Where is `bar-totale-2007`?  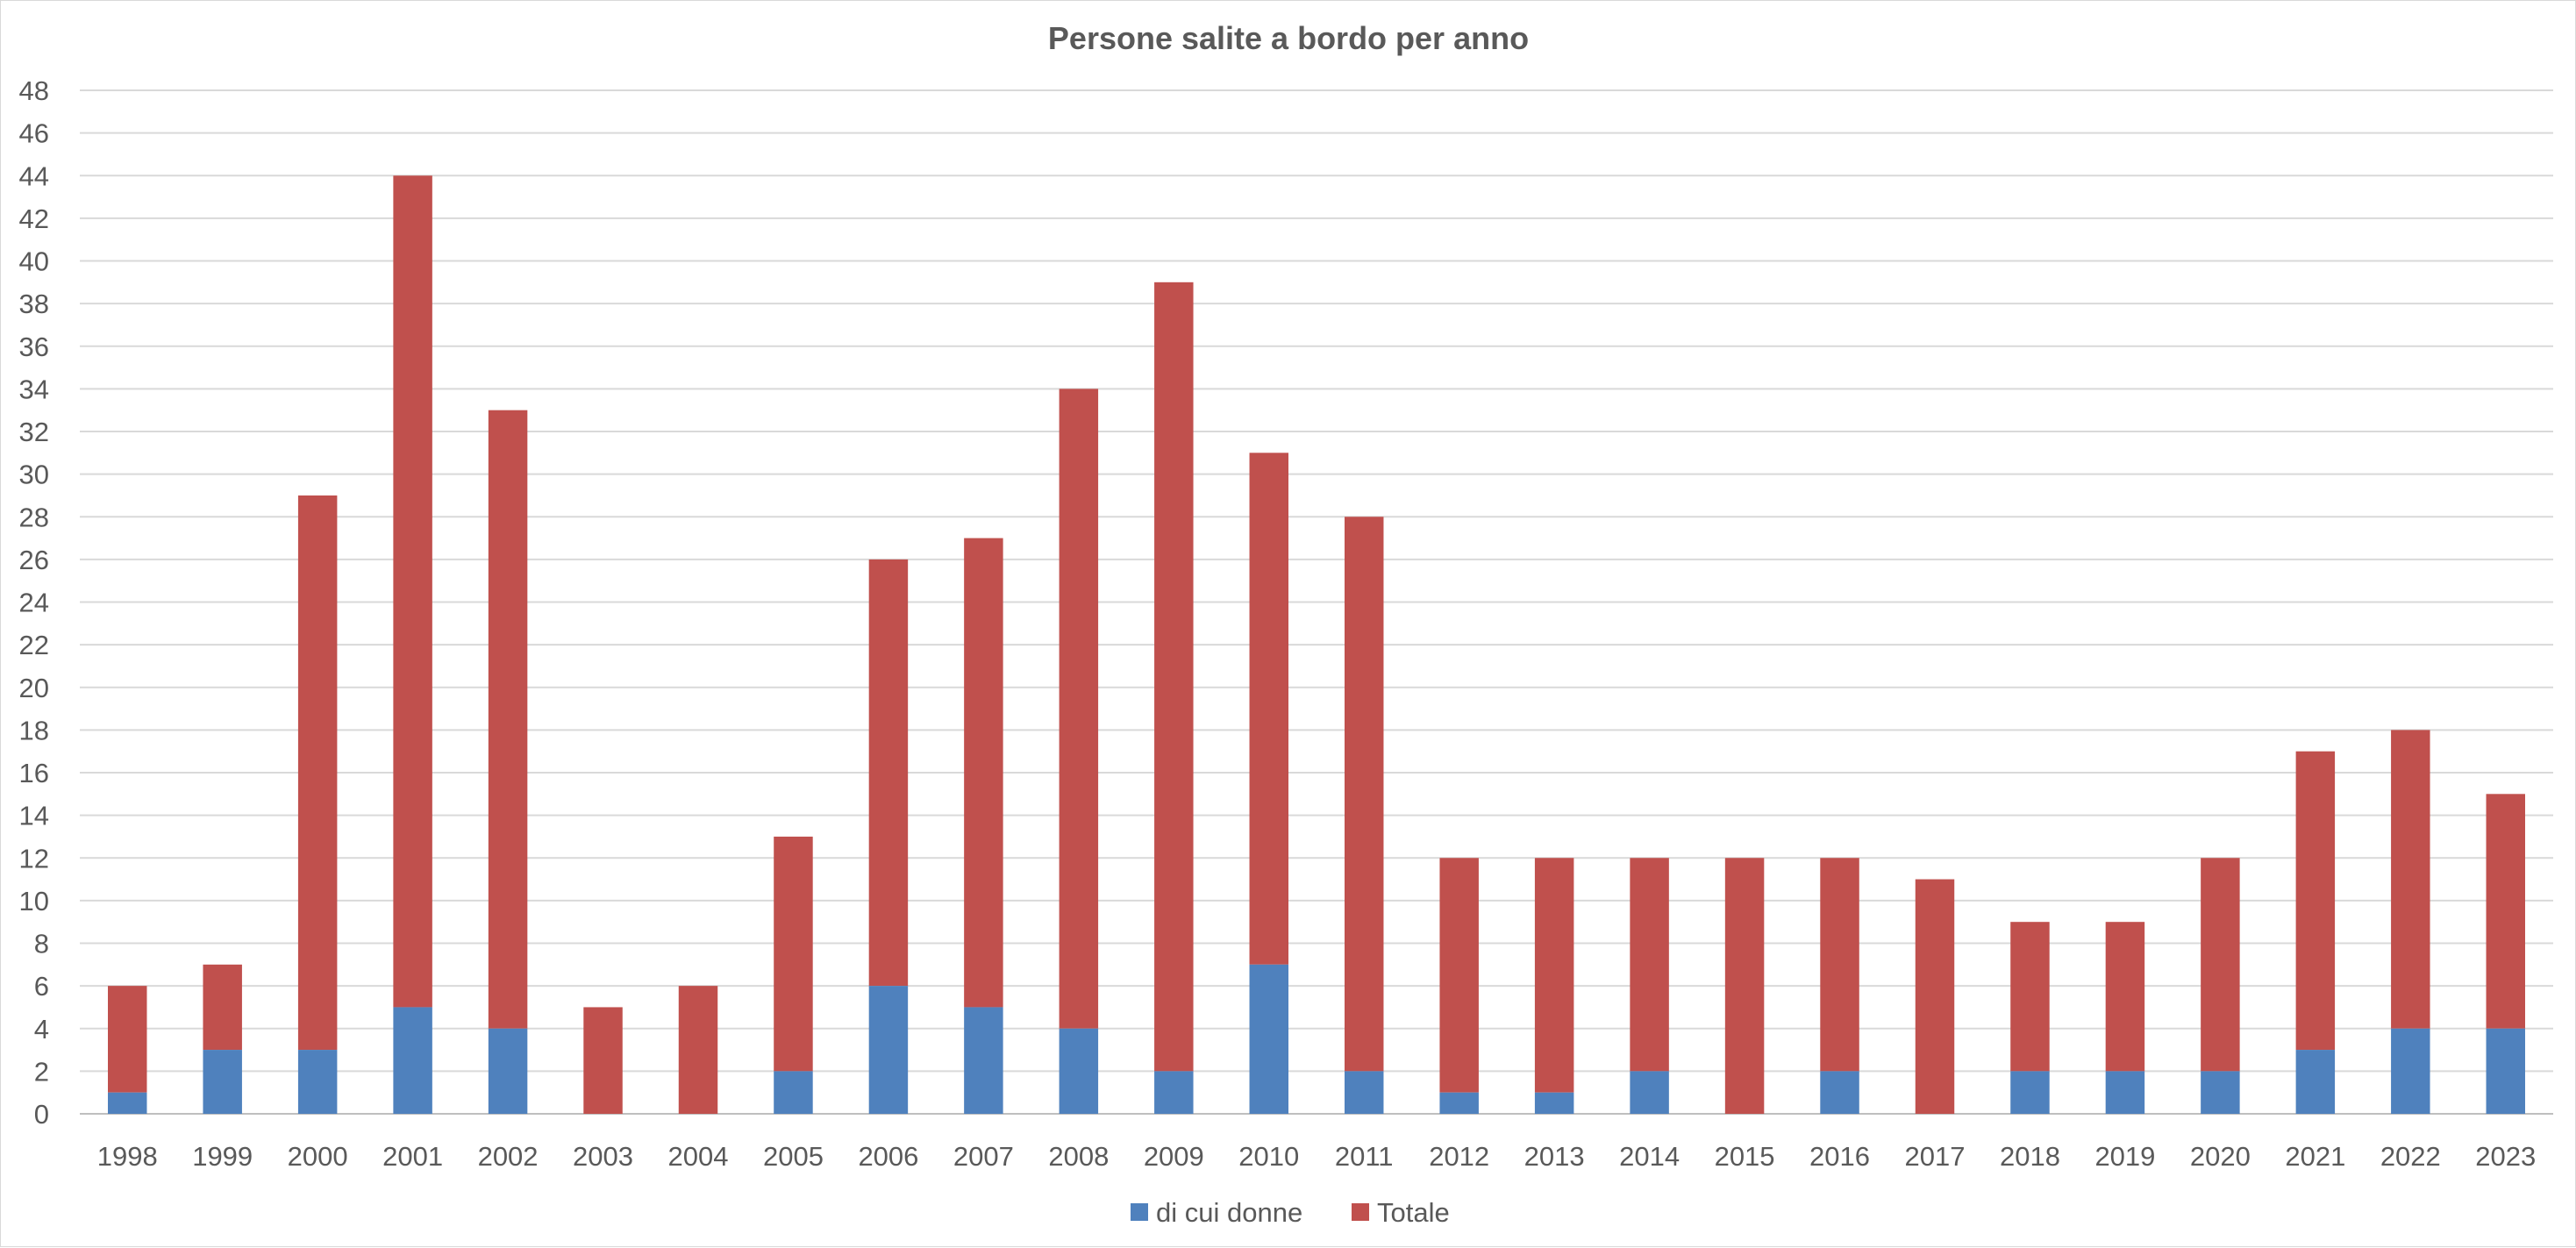 bar-totale-2007 is located at coordinates (984, 773).